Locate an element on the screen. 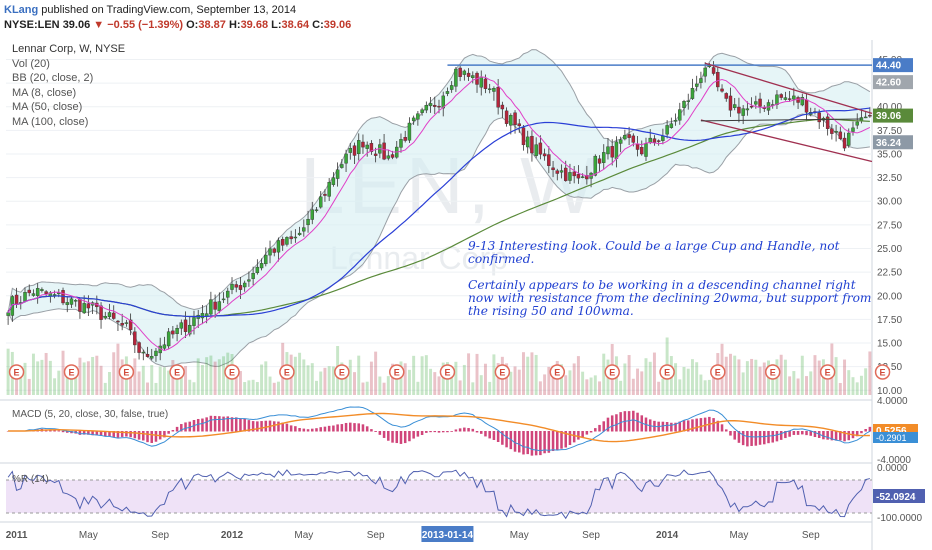 The height and width of the screenshot is (550, 932). ohlc-l-label: L: is located at coordinates (276, 25).